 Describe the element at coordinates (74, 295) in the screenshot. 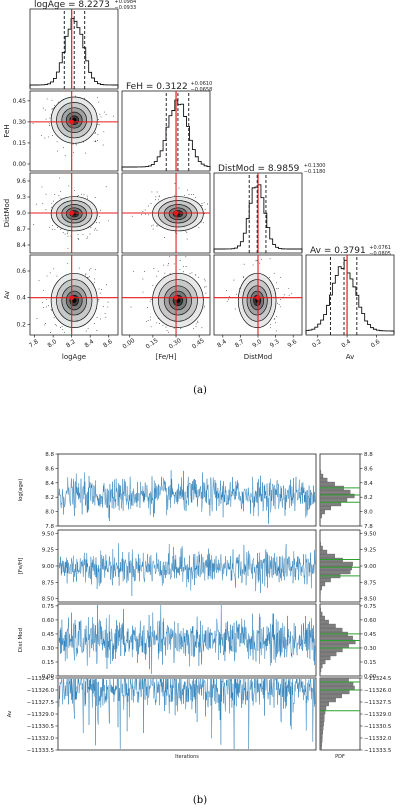

I see `density-panel-logage-av` at that location.